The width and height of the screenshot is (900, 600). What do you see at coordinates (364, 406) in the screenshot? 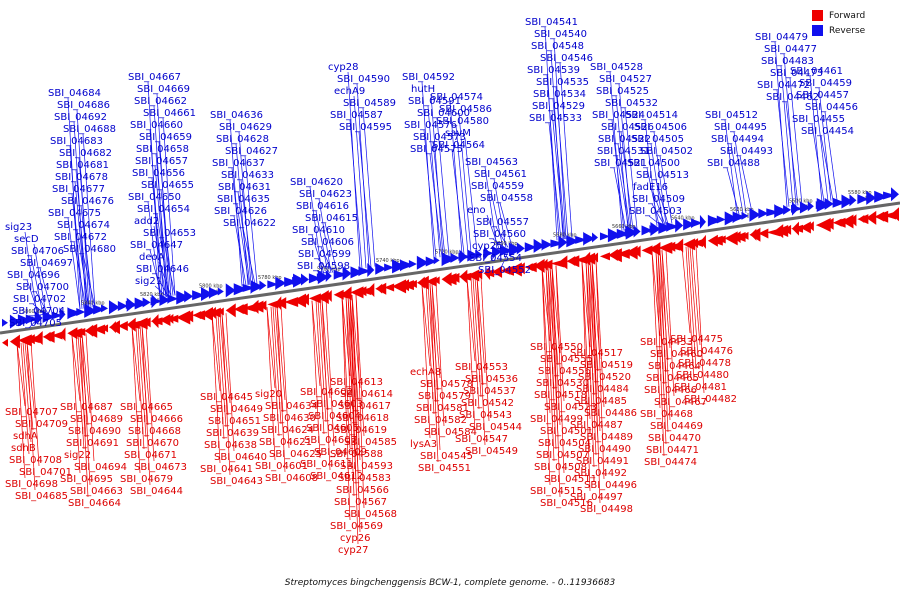
I see `forward-gene-label: SBI_04617` at bounding box center [364, 406].